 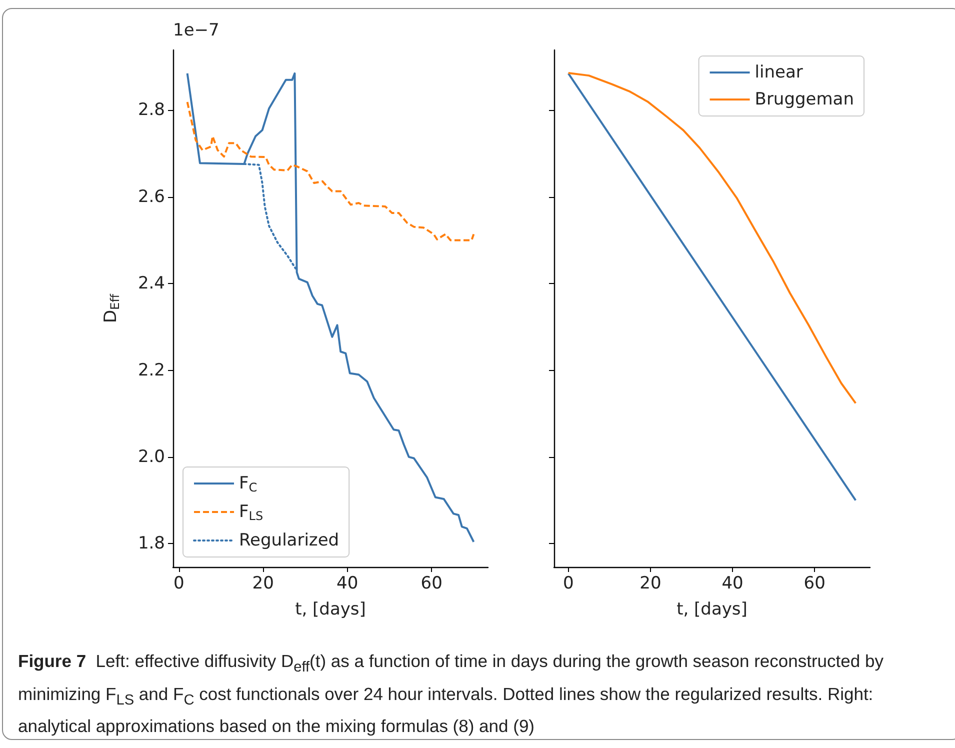 I want to click on y-tick-label: 2.8, so click(x=151, y=110).